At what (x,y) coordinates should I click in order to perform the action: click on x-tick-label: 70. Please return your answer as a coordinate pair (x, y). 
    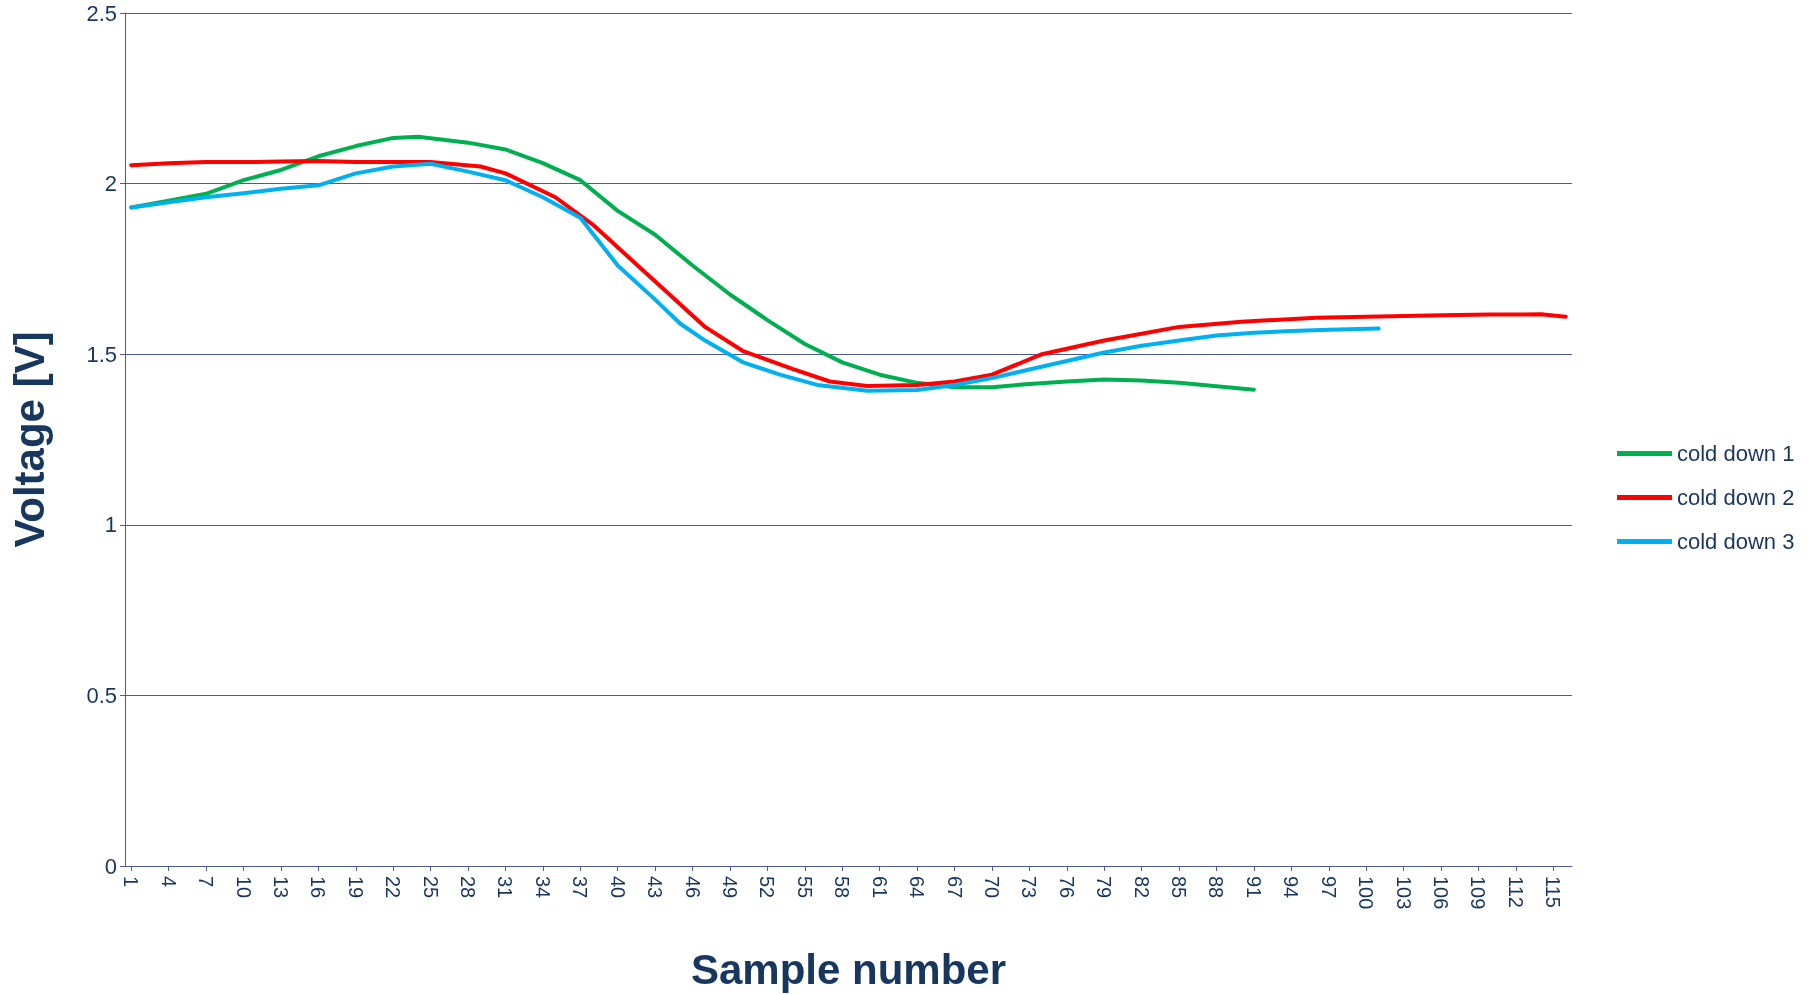
    Looking at the image, I should click on (991, 887).